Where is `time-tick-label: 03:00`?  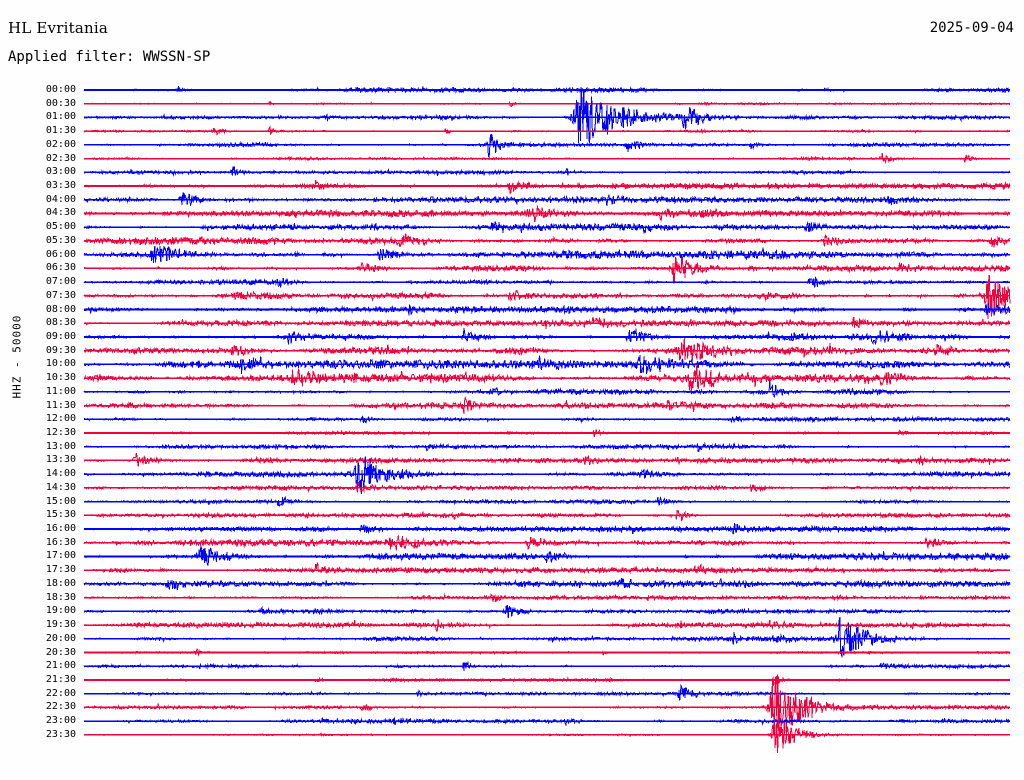 time-tick-label: 03:00 is located at coordinates (60, 172).